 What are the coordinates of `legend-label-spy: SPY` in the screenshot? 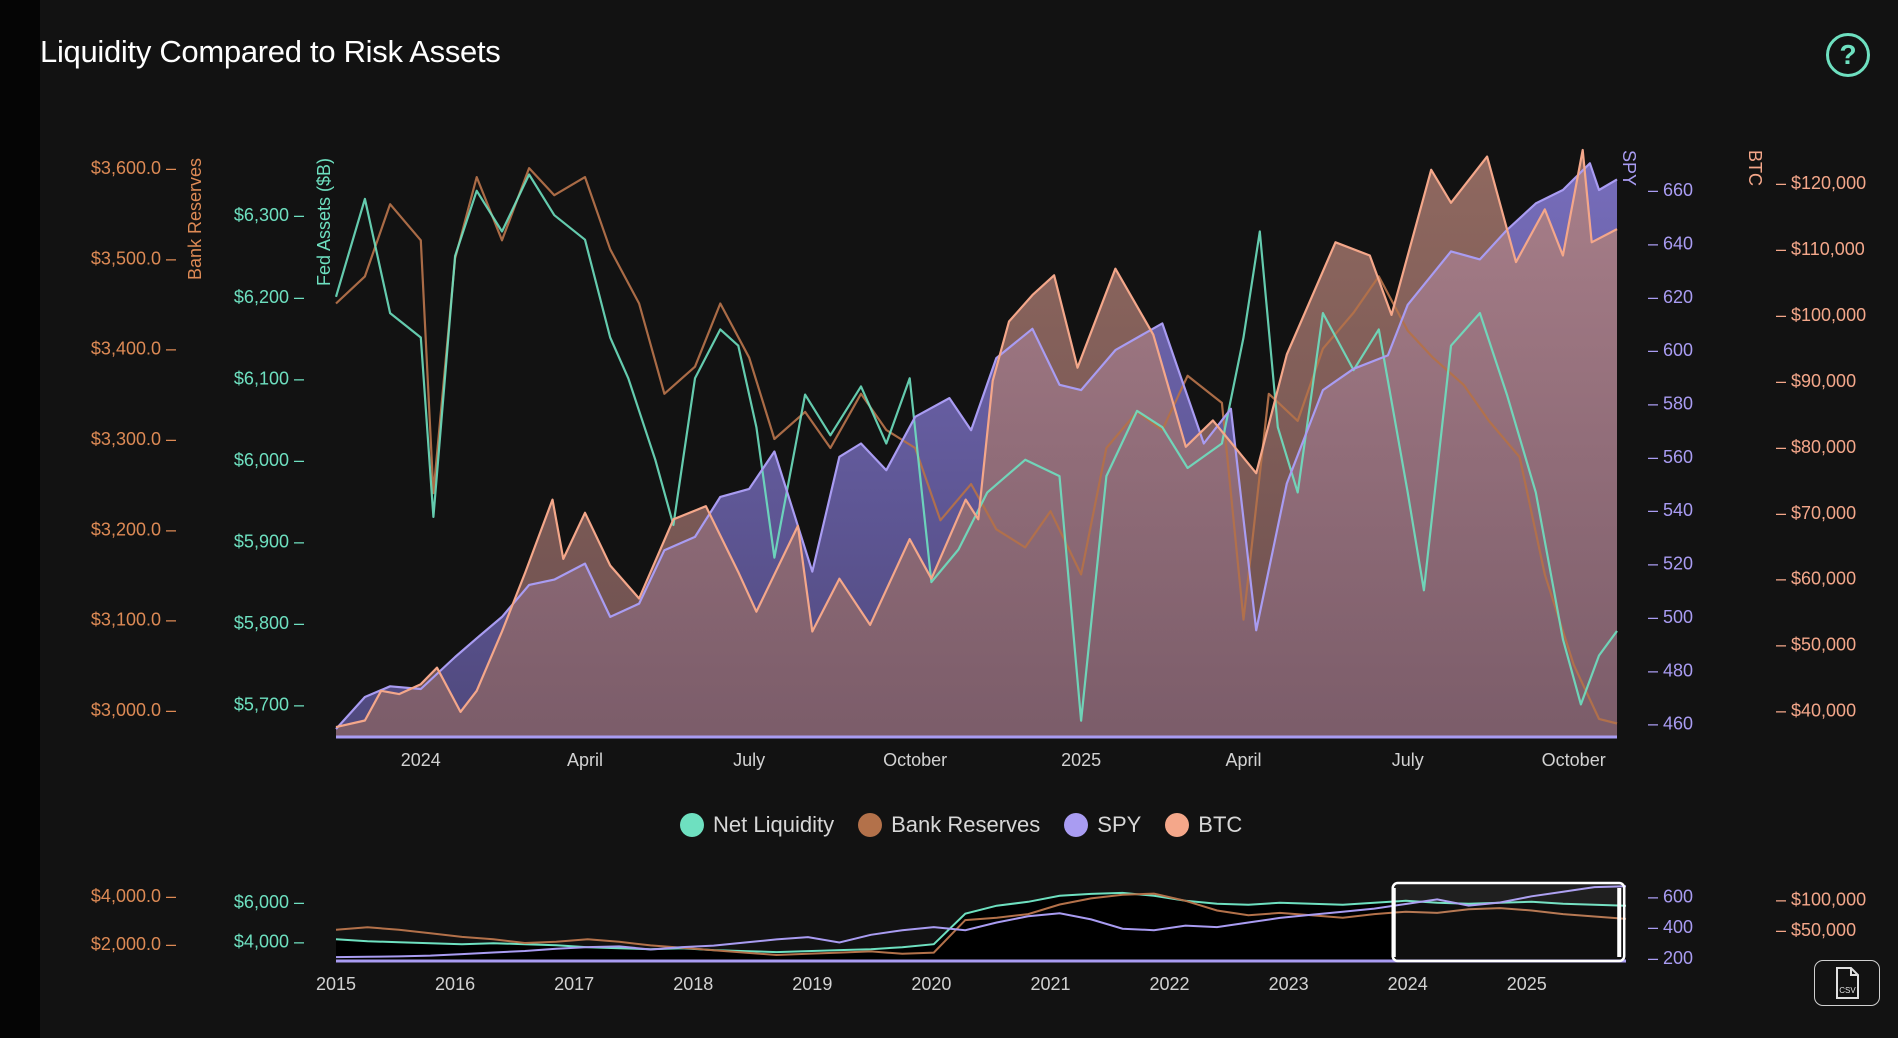 It's located at (1119, 824).